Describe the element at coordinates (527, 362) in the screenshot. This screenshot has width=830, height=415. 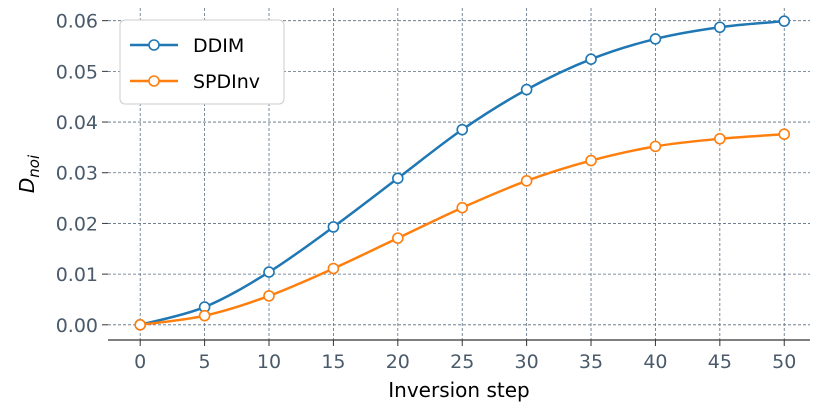
I see `x-tick-label: 30` at that location.